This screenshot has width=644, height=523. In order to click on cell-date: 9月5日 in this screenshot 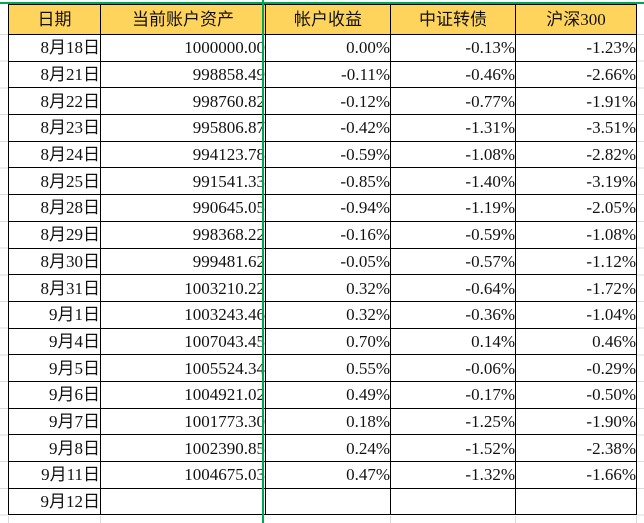, I will do `click(54, 368)`.